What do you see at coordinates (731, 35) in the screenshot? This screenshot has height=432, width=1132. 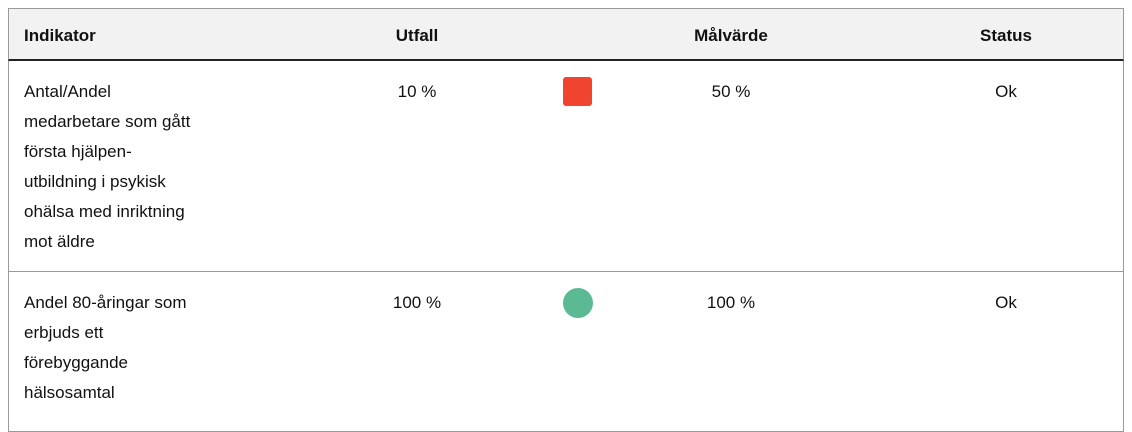 I see `header-cell: Målvärde` at bounding box center [731, 35].